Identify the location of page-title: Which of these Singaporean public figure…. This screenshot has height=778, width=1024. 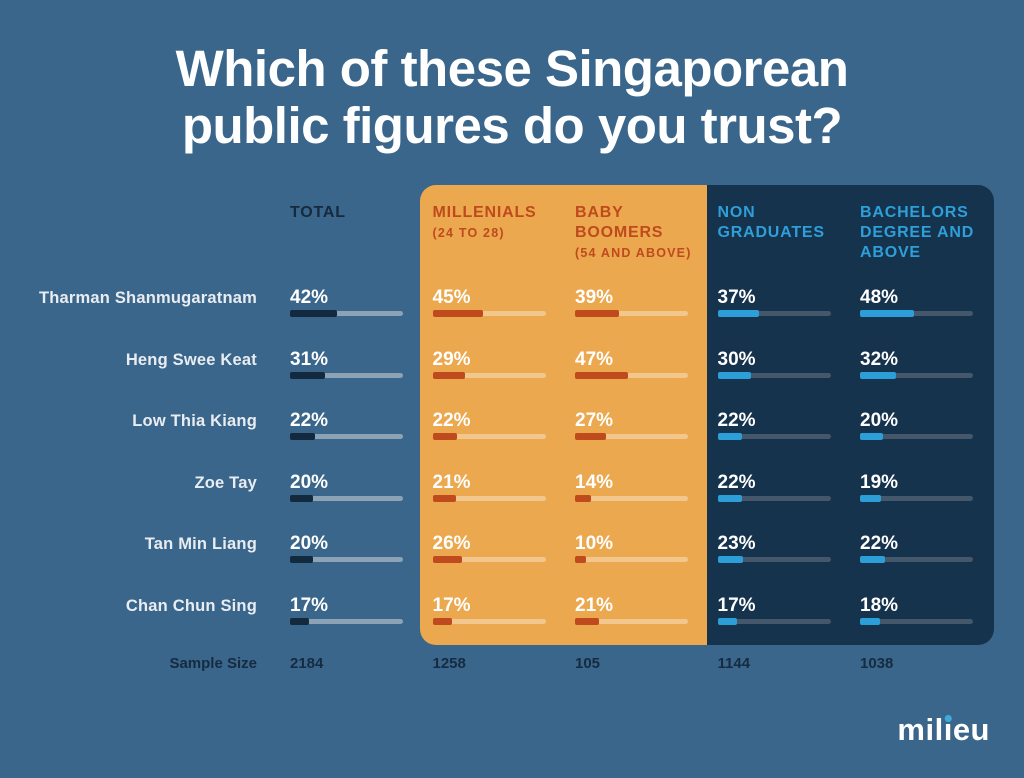
(512, 97).